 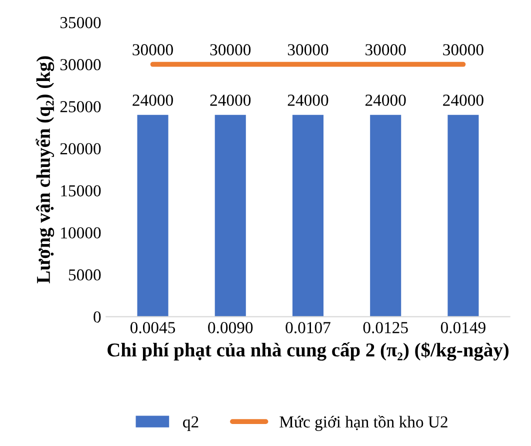 I want to click on x-tick-label: 0.0149, so click(x=463, y=328).